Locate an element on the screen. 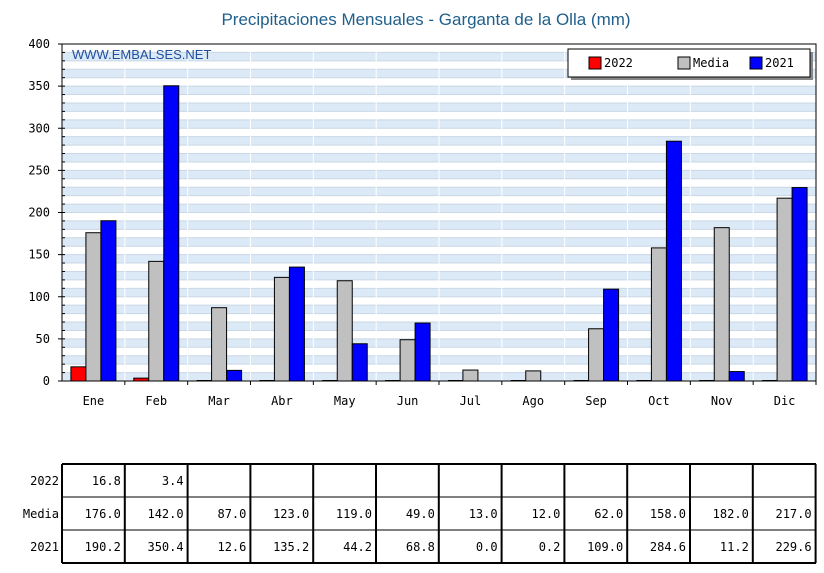 Image resolution: width=824 pixels, height=573 pixels. bar-Media-Dic is located at coordinates (784, 289).